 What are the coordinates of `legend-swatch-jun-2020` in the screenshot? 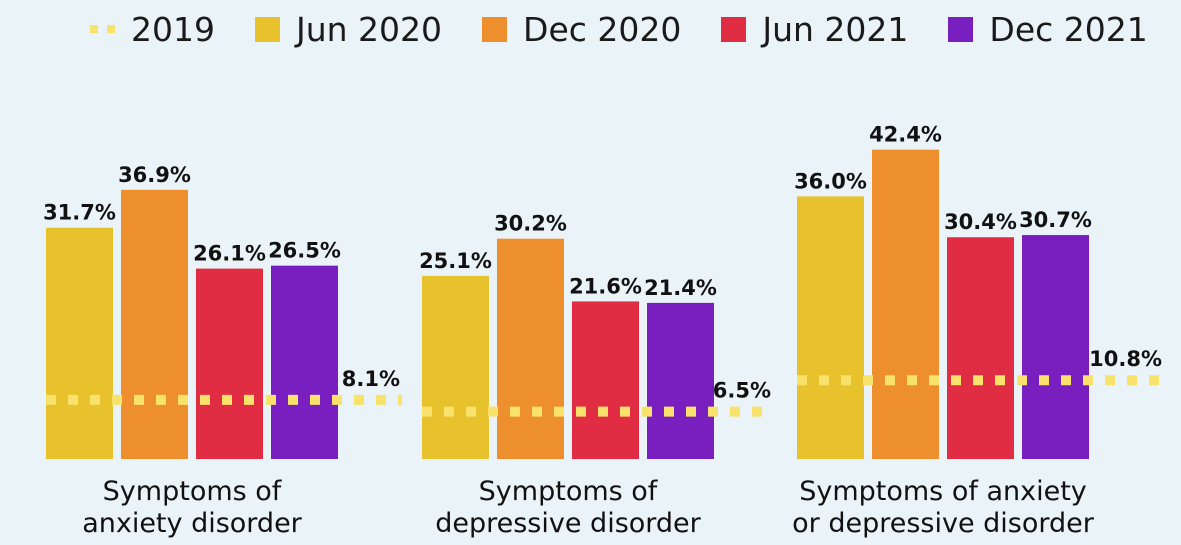 It's located at (267, 29).